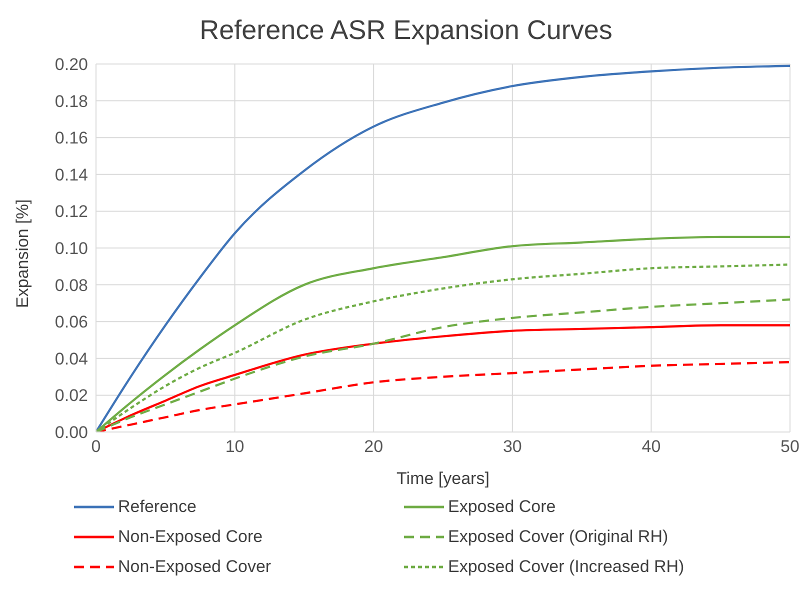  Describe the element at coordinates (22, 253) in the screenshot. I see `y-axis-title: Expansion [%]` at that location.